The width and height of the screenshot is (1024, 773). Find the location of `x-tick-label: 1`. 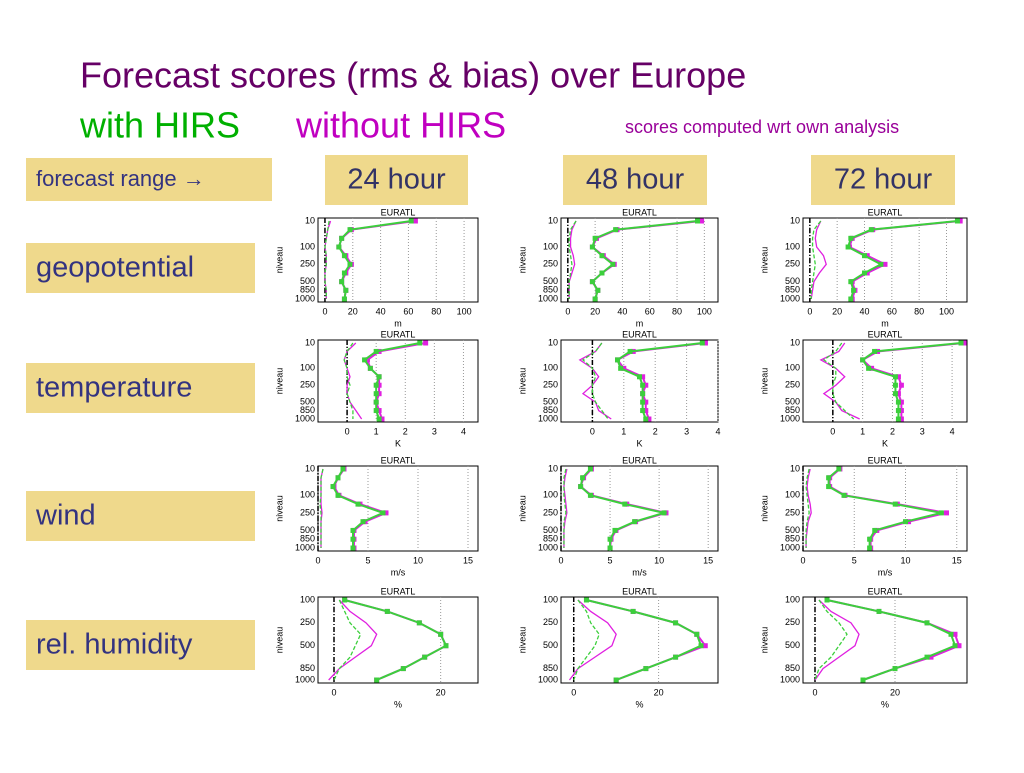

x-tick-label: 1 is located at coordinates (623, 431).